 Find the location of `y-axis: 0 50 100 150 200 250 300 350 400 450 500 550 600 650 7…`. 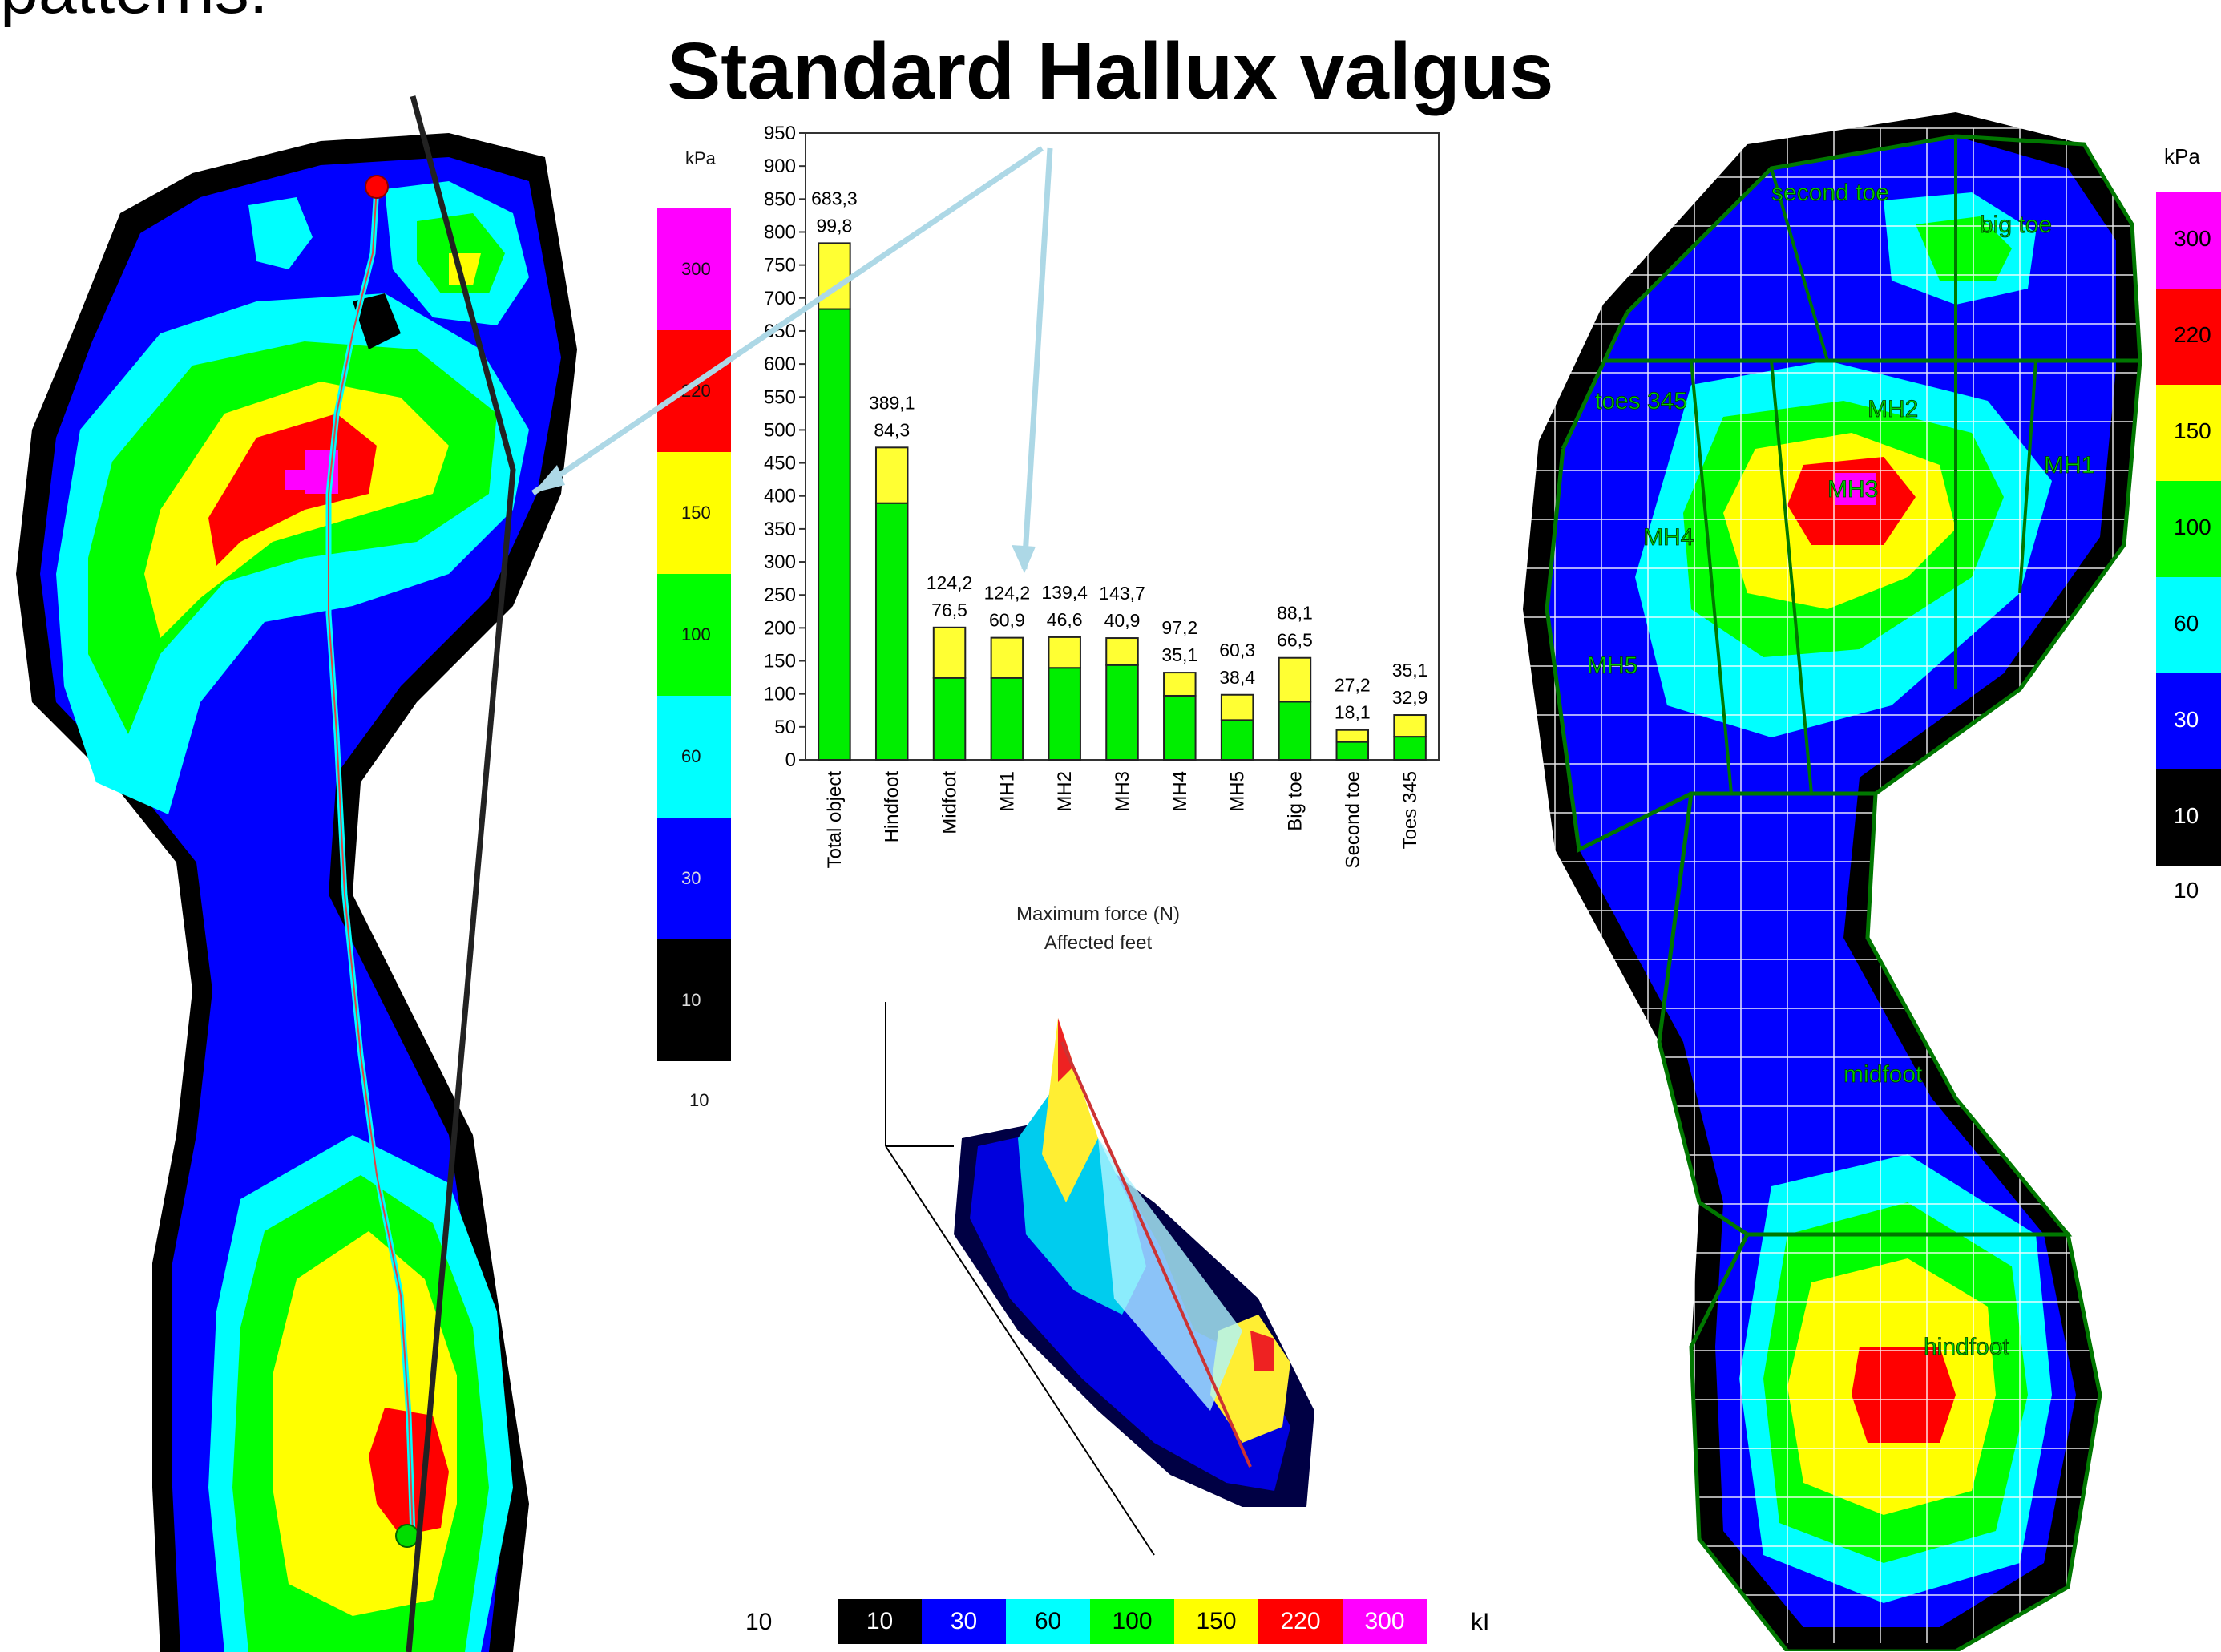

y-axis: 0 50 100 150 200 250 300 350 400 450 500 550 600 650 7… is located at coordinates (785, 447).